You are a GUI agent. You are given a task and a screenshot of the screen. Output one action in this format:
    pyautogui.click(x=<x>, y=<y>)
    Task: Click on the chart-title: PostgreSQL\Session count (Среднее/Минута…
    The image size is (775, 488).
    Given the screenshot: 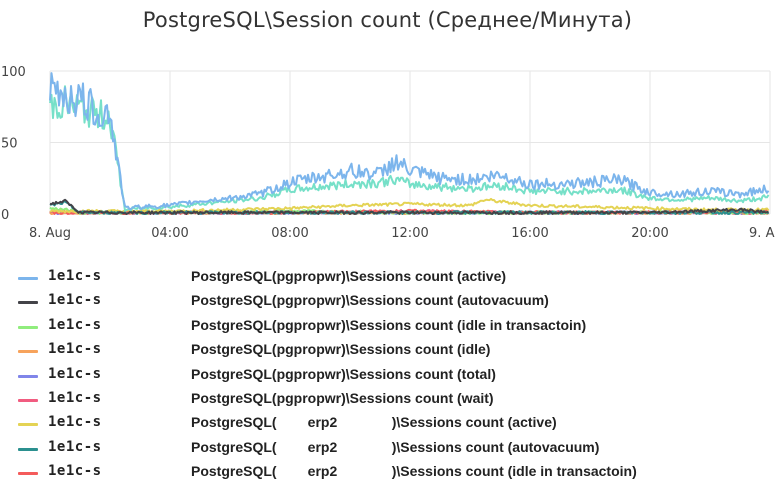 What is the action you would take?
    pyautogui.click(x=387, y=20)
    